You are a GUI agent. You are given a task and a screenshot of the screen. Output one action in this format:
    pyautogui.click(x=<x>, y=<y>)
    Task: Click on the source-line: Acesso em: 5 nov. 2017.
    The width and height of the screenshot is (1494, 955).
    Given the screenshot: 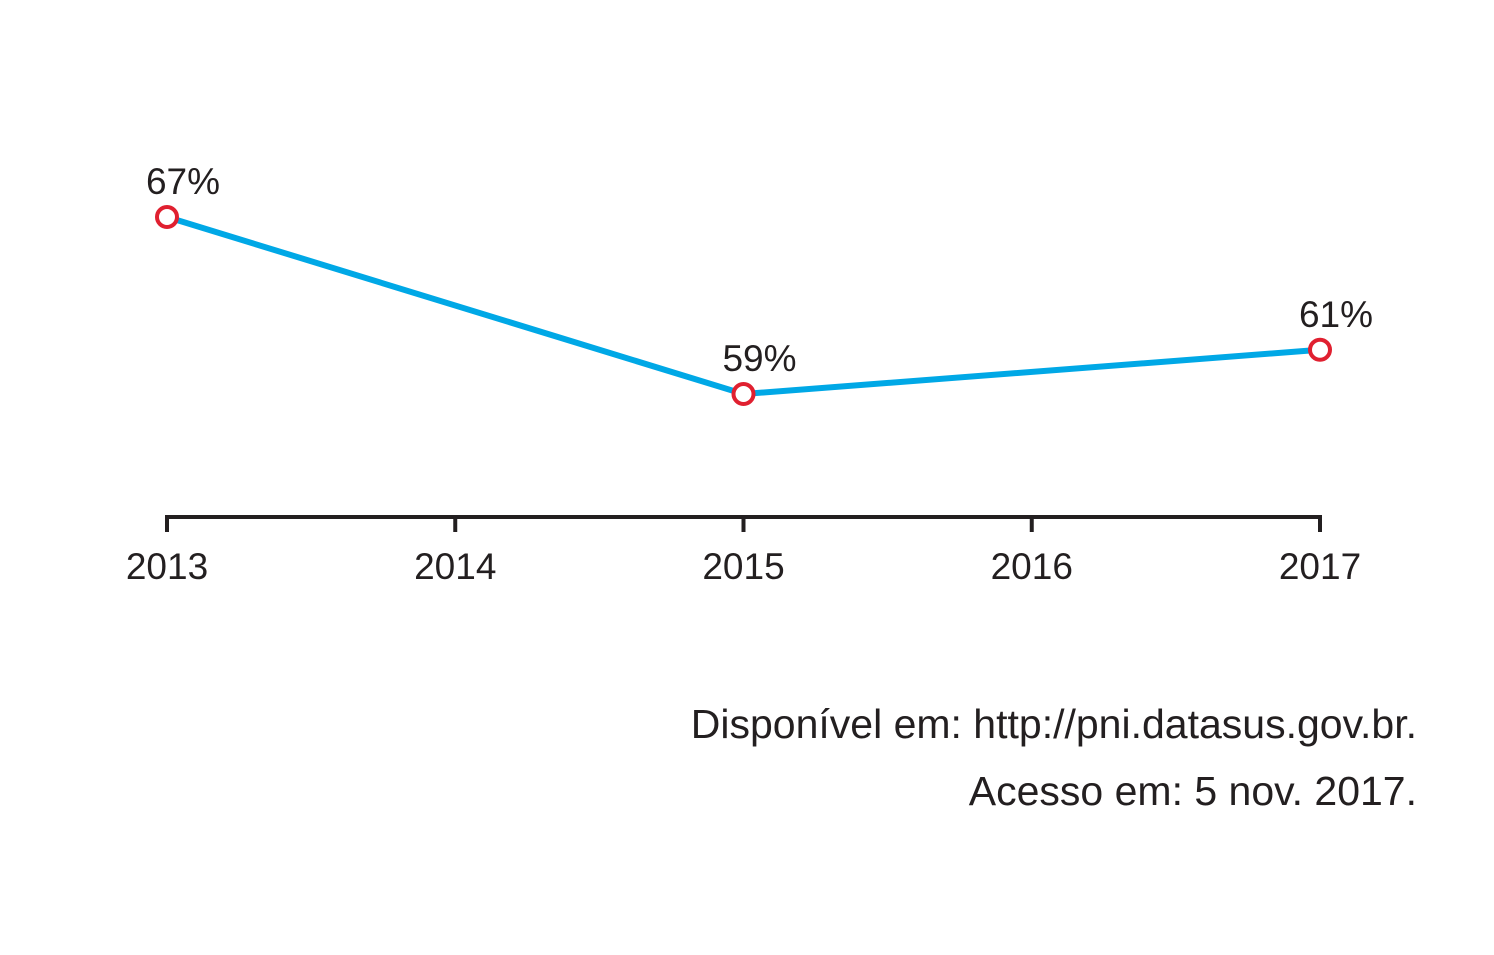 What is the action you would take?
    pyautogui.click(x=1193, y=791)
    